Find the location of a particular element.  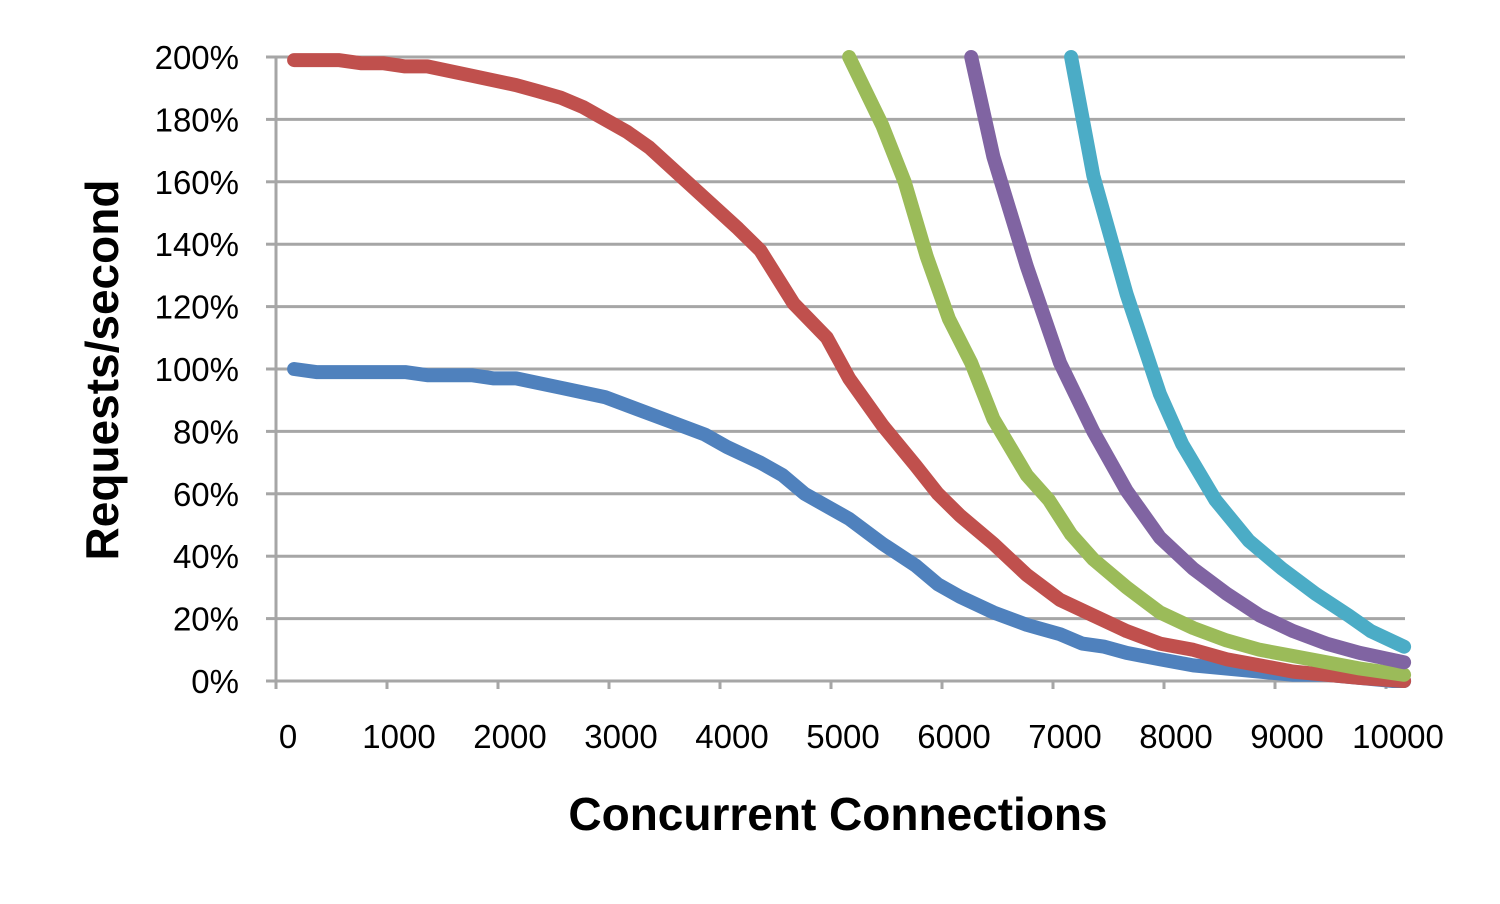

y-tick-label: 140% is located at coordinates (197, 244).